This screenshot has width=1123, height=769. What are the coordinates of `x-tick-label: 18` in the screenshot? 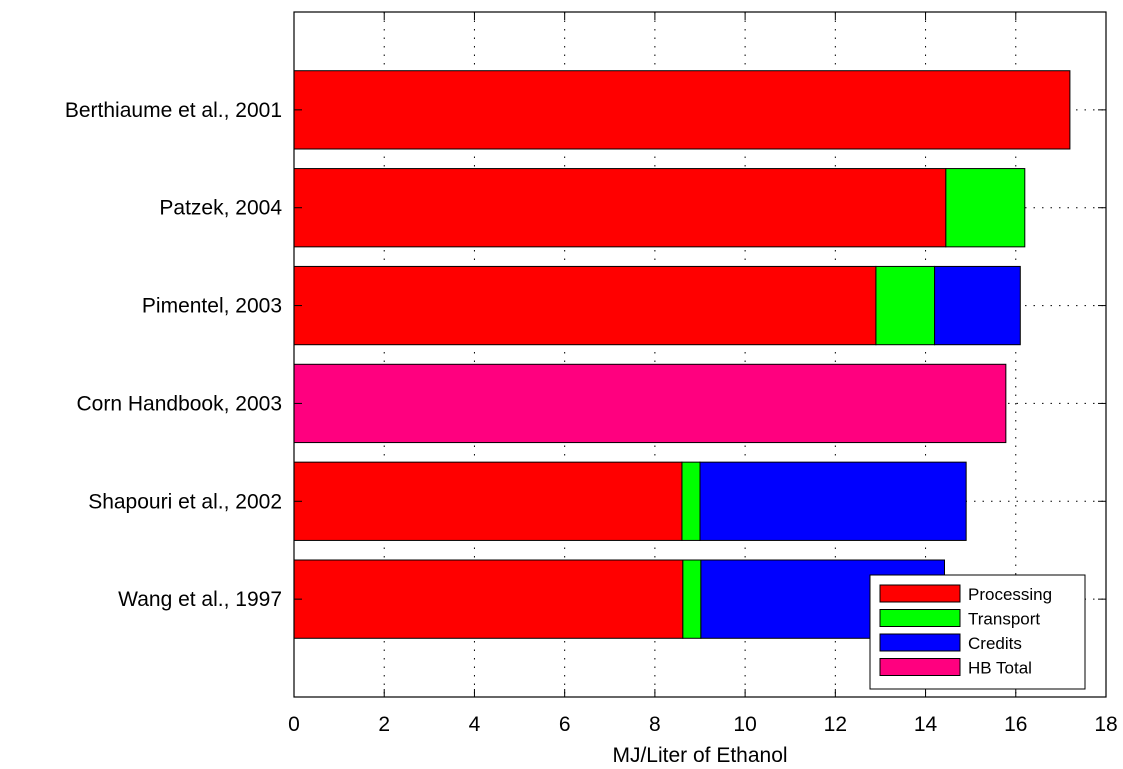 It's located at (1105, 724).